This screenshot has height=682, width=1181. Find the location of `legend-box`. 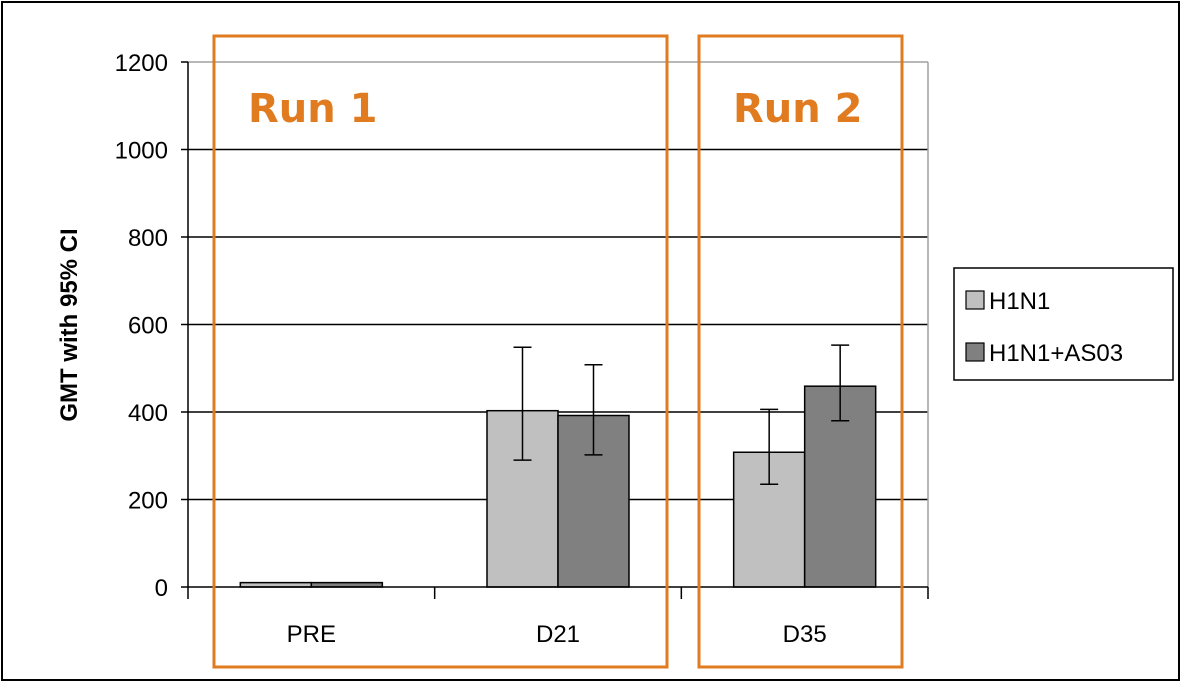

legend-box is located at coordinates (1063, 324).